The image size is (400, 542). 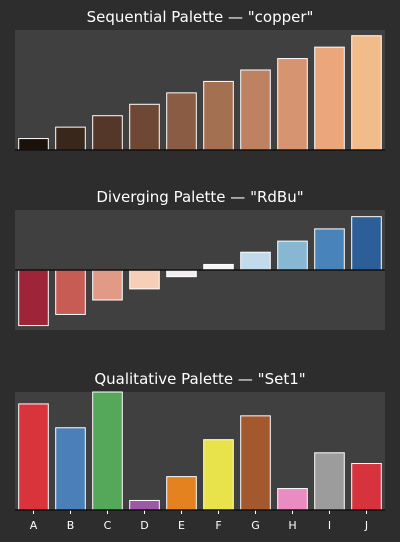 What do you see at coordinates (255, 463) in the screenshot?
I see `qualitative-bar-G` at bounding box center [255, 463].